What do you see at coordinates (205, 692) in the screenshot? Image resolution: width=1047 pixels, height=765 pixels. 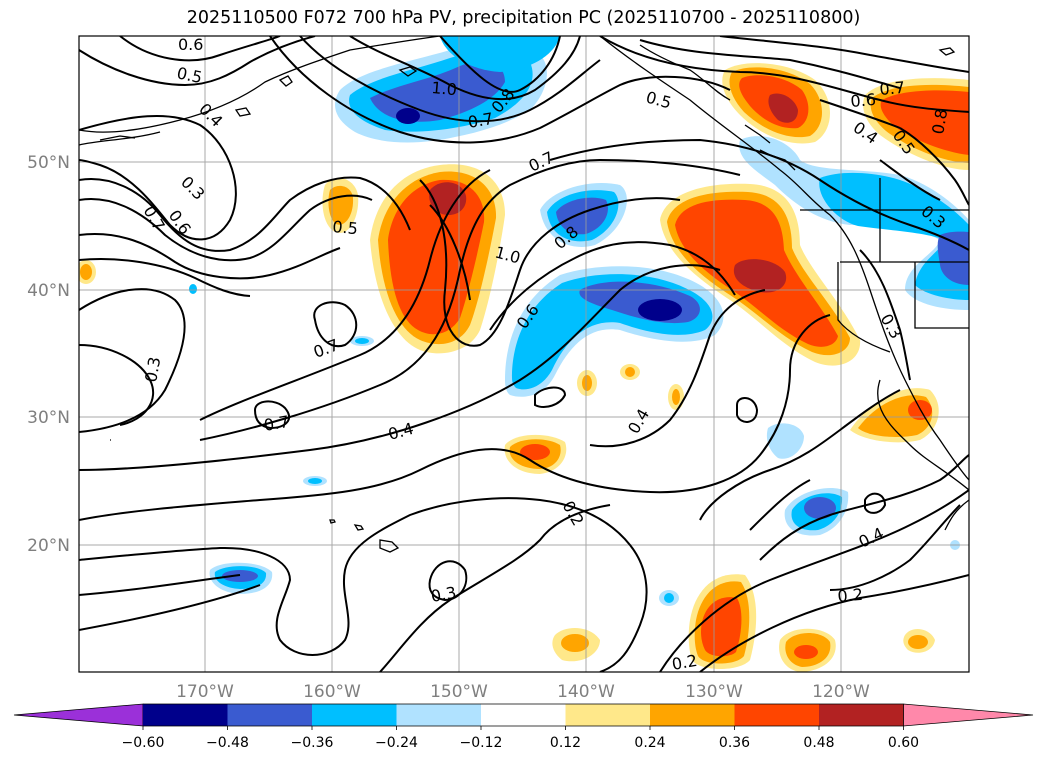 I see `lon-label: 170°W` at bounding box center [205, 692].